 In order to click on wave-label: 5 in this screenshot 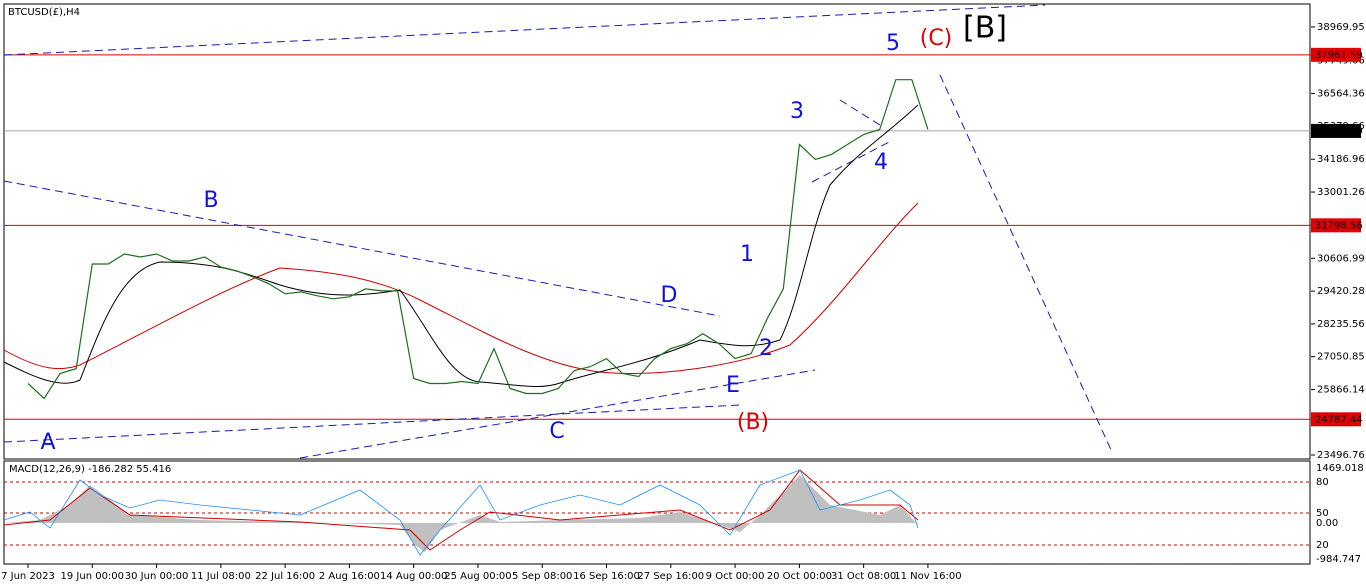, I will do `click(893, 43)`.